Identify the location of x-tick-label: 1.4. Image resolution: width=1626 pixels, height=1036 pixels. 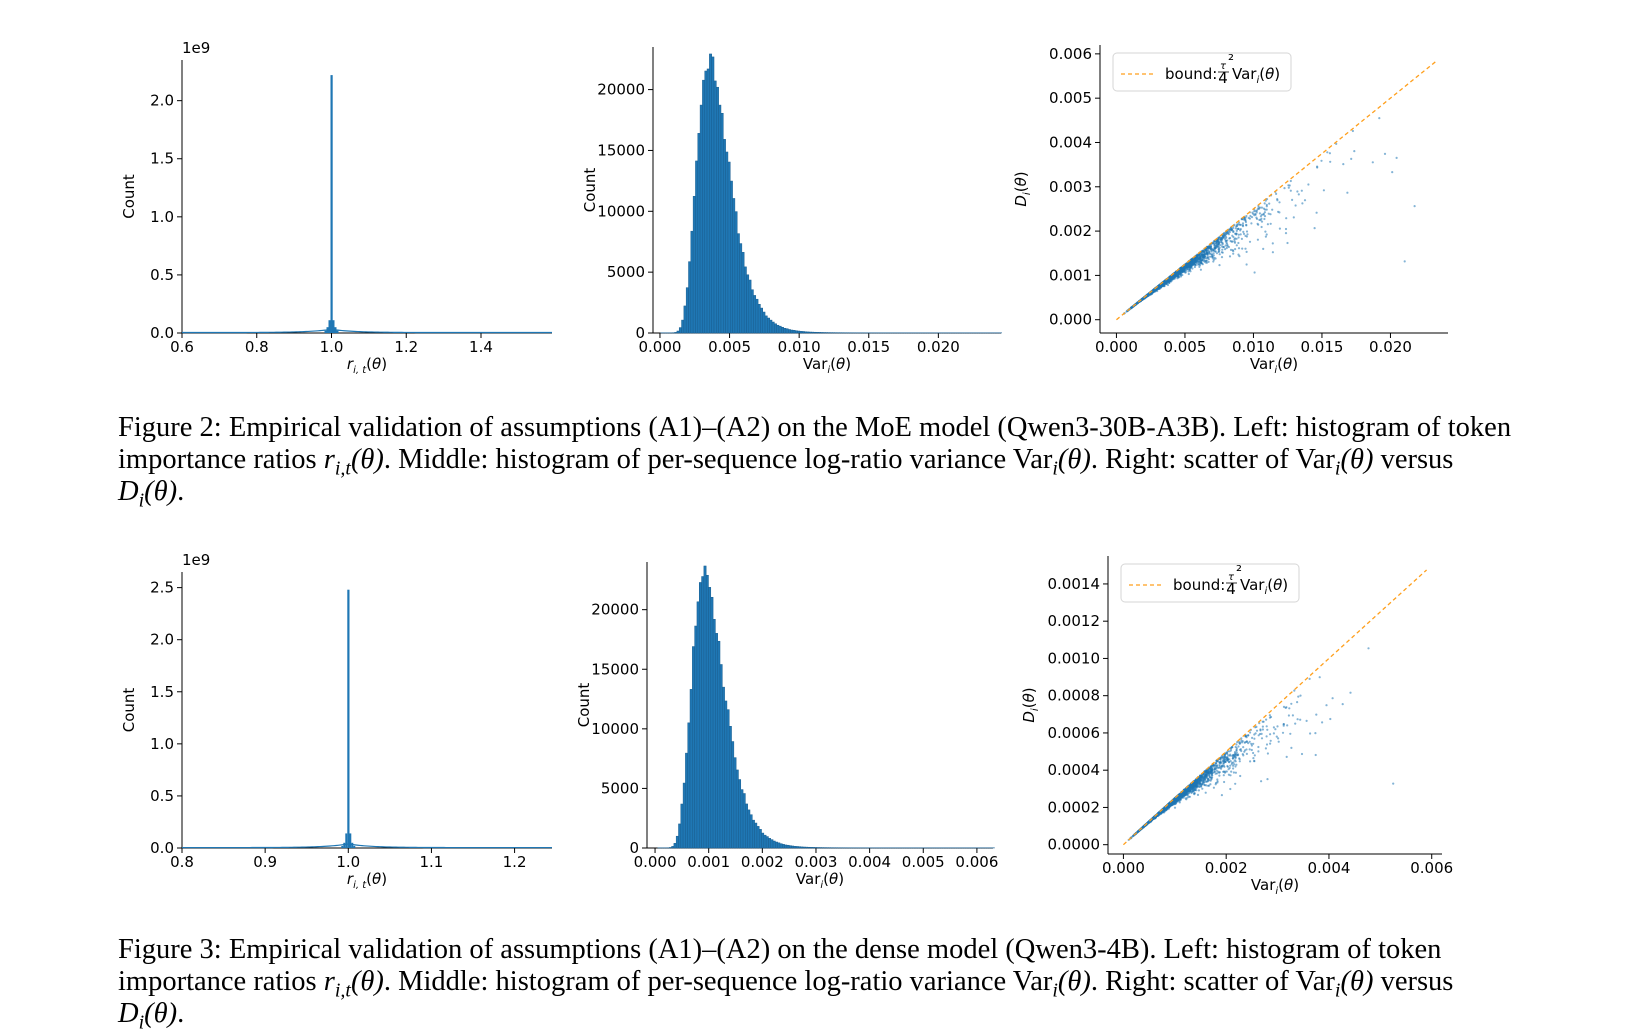
(481, 347).